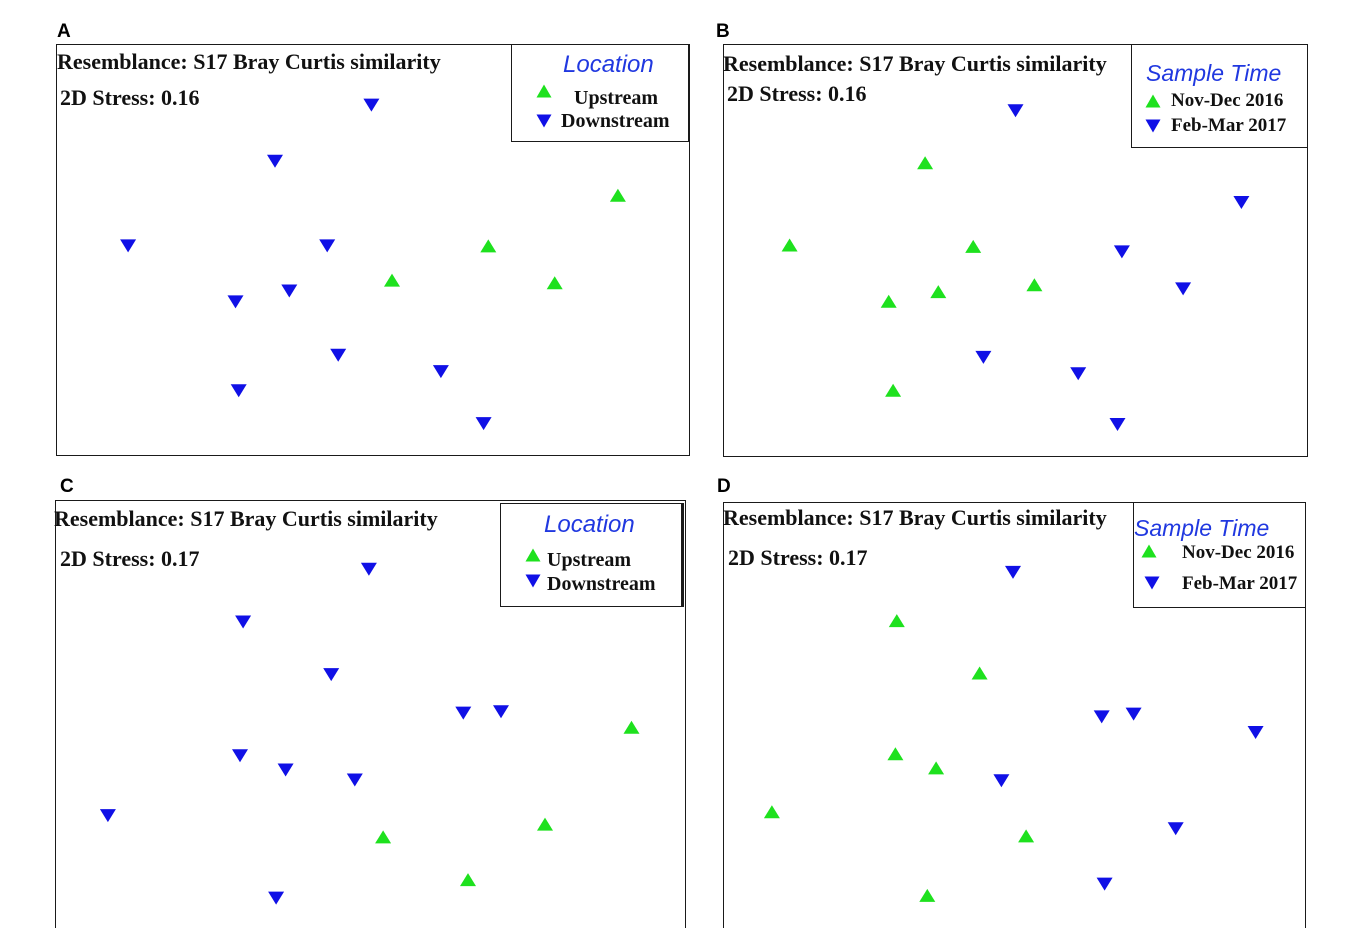  I want to click on legend-label-feb-mar-2017: Feb-Mar 2017, so click(1229, 125).